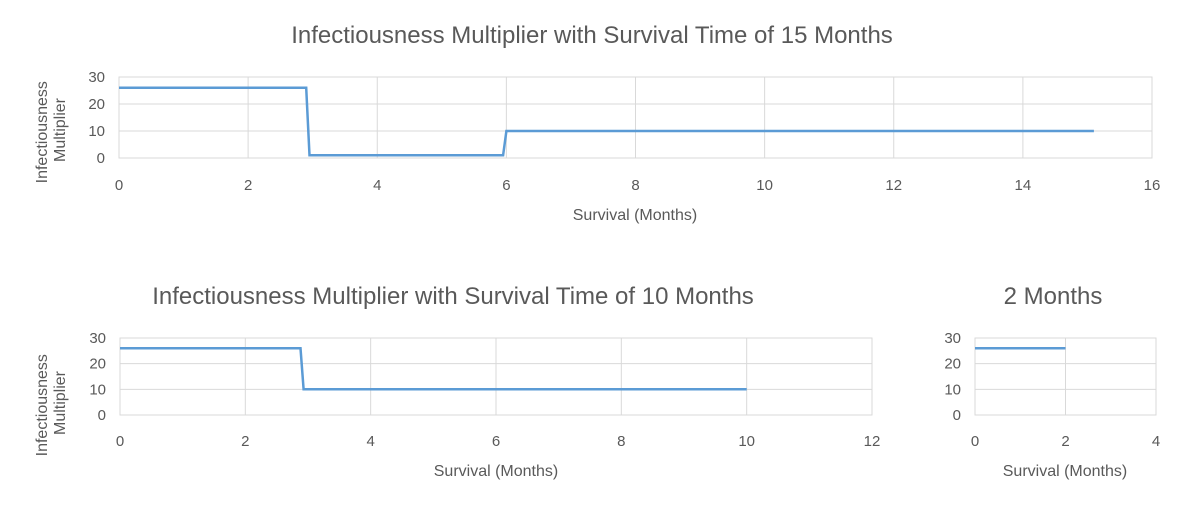 The image size is (1184, 509). What do you see at coordinates (1152, 185) in the screenshot?
I see `x-tick-label: 16` at bounding box center [1152, 185].